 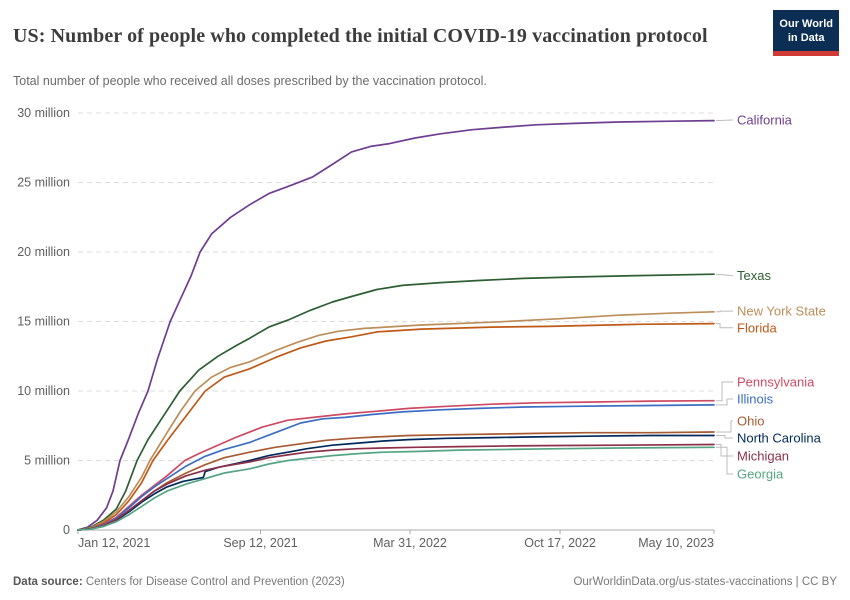 What do you see at coordinates (724, 402) in the screenshot?
I see `label-connector-illinois` at bounding box center [724, 402].